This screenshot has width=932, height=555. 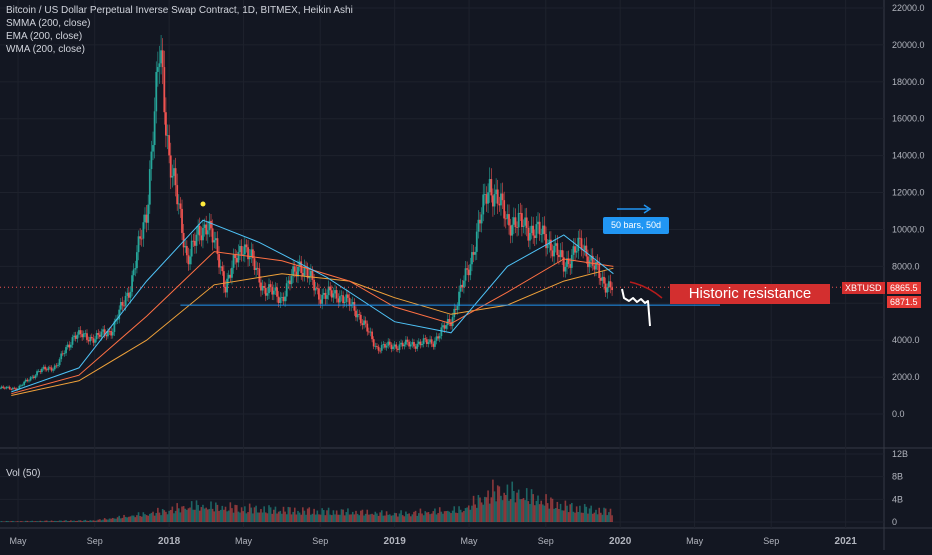 I want to click on time-tick-label: Sep, so click(x=546, y=541).